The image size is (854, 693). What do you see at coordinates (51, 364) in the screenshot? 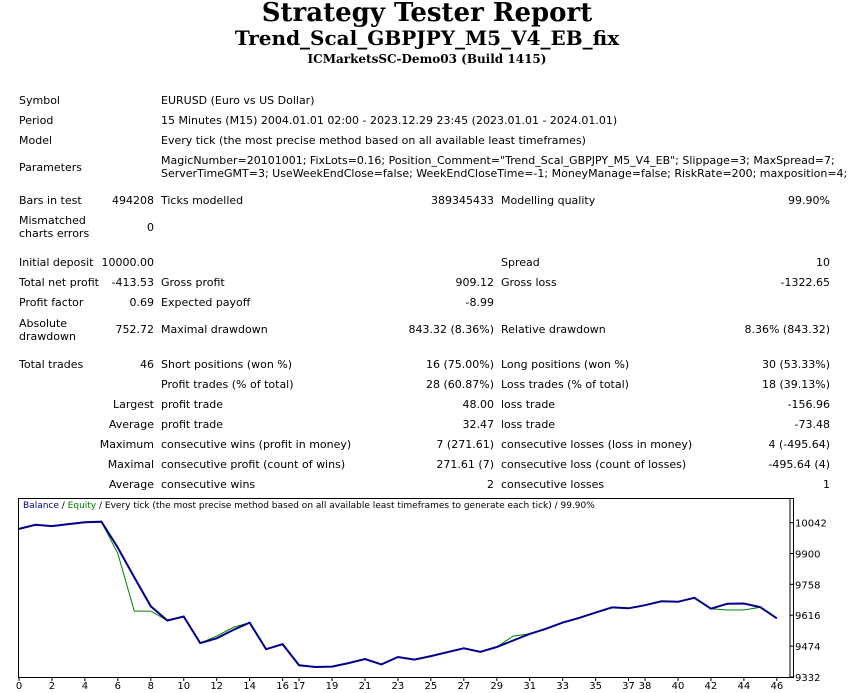
I see `total-trades-label: Total trades` at bounding box center [51, 364].